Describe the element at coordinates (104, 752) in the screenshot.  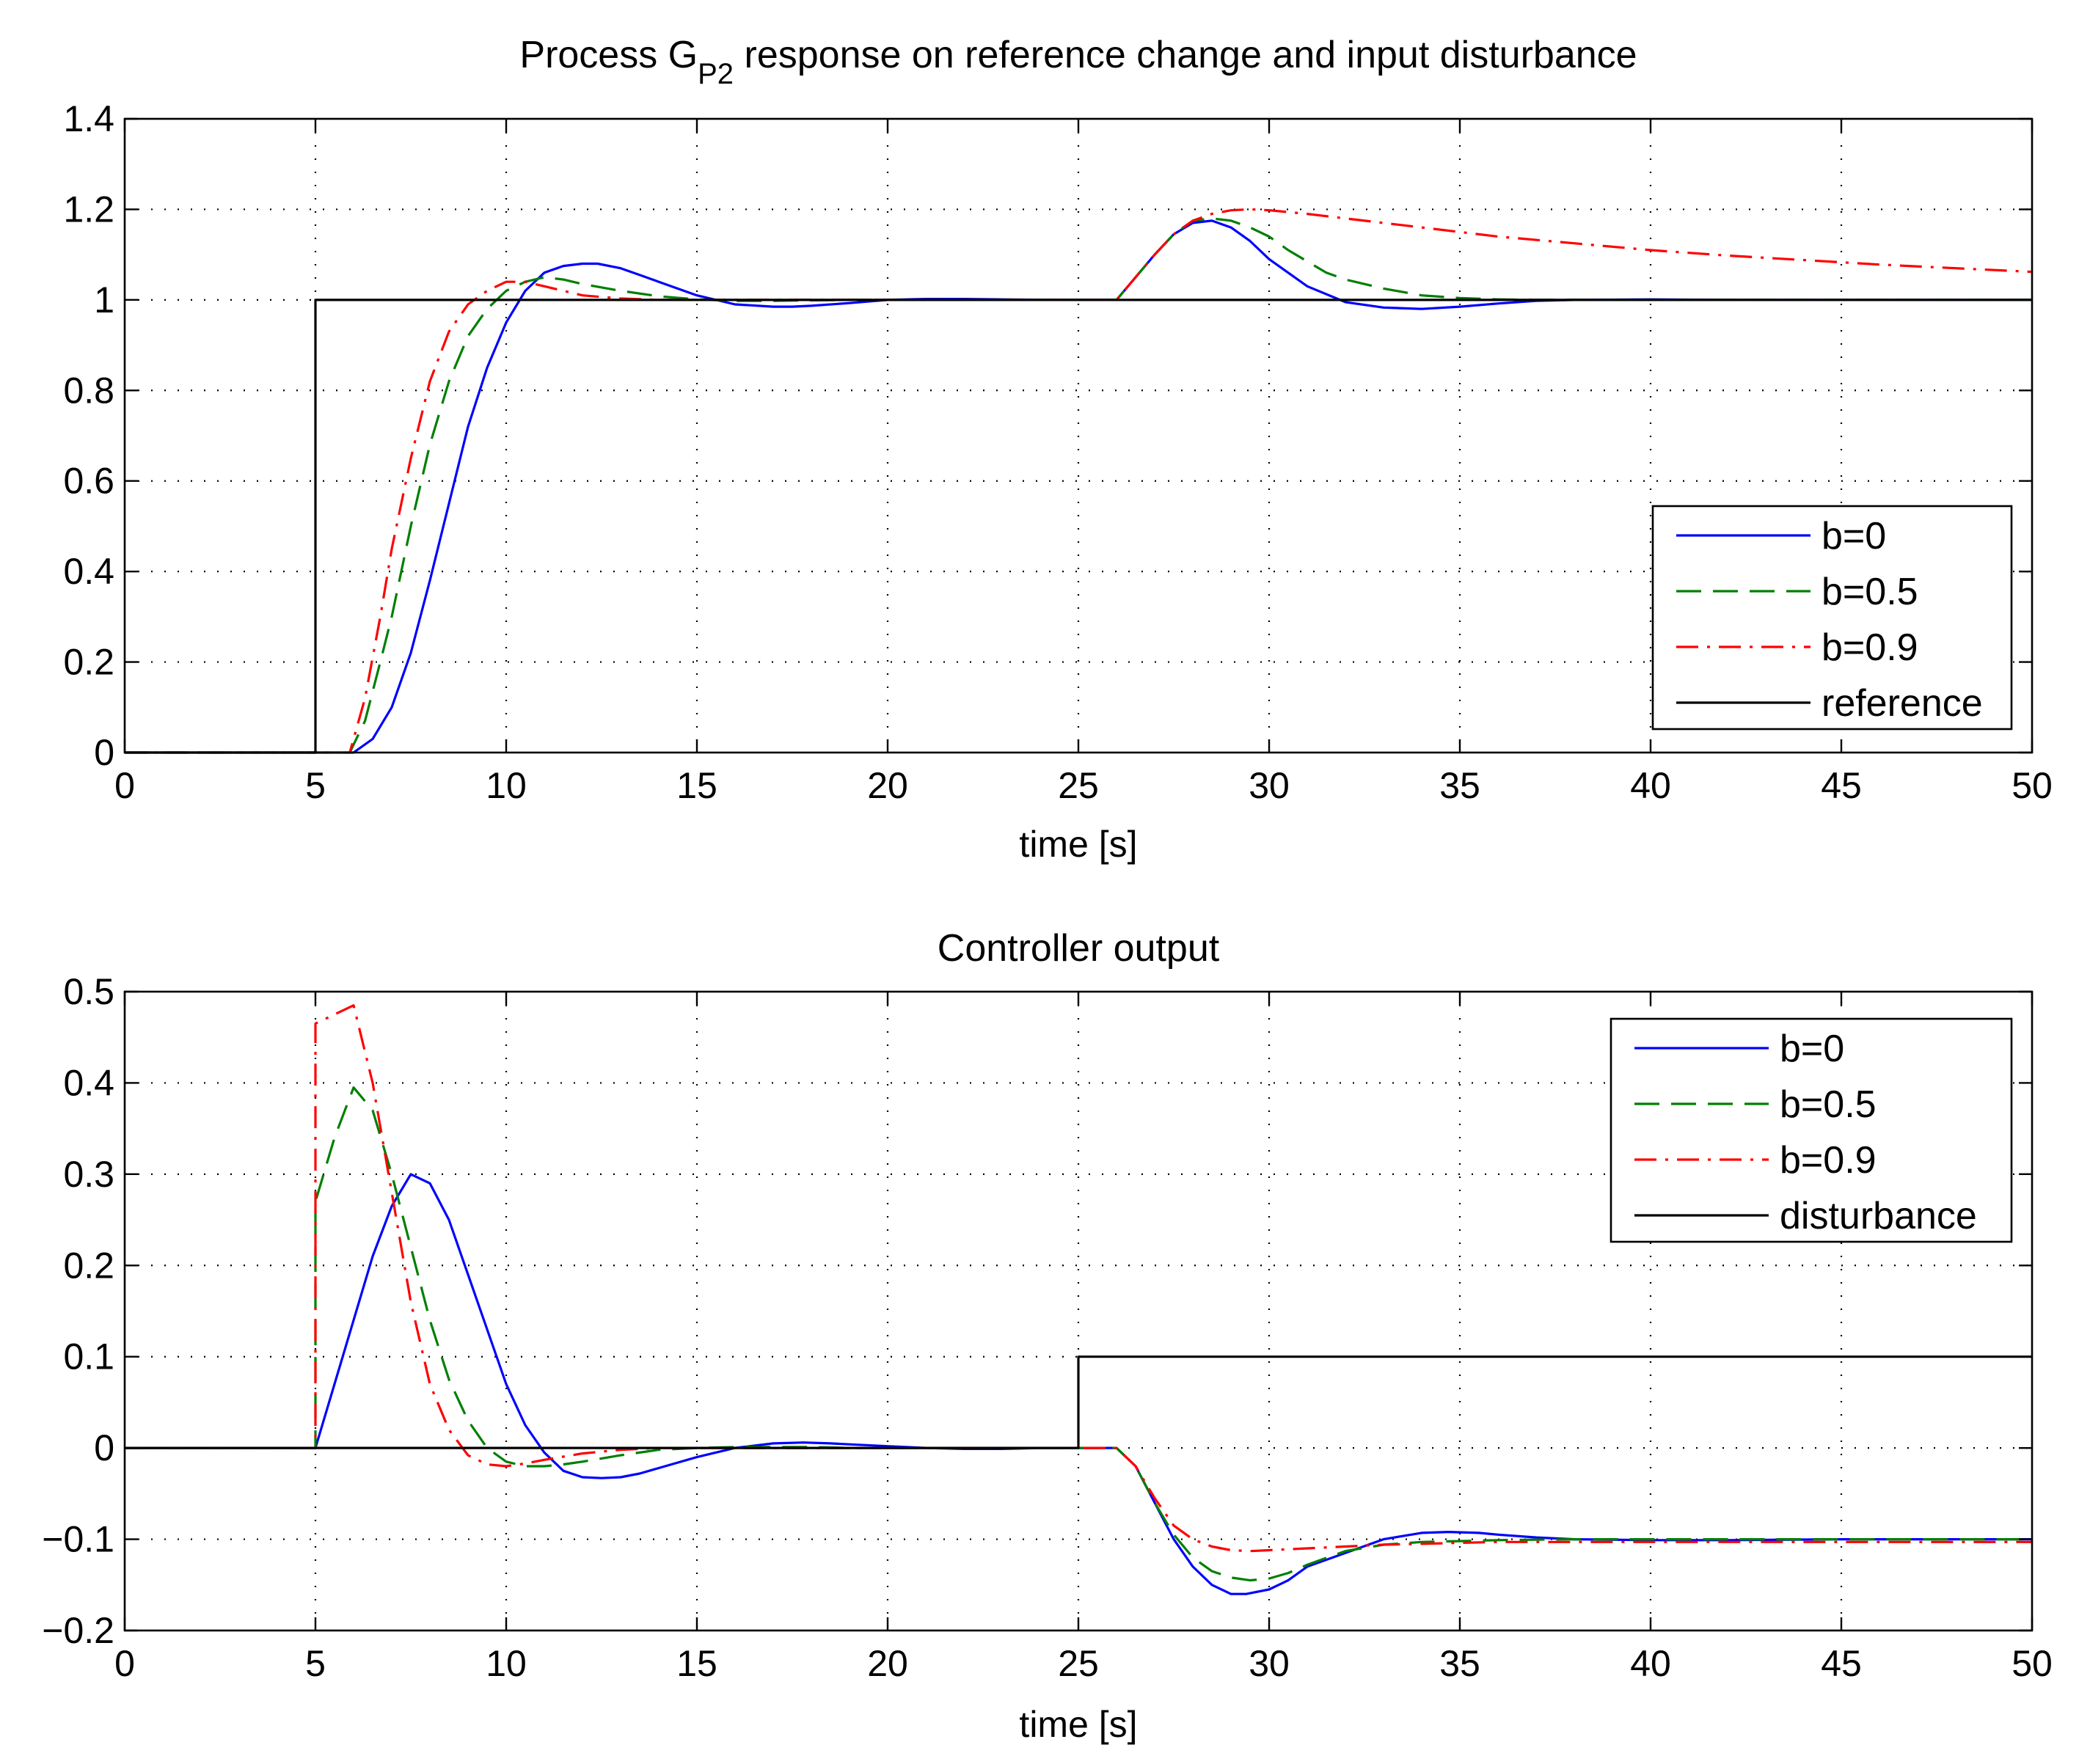
I see `top-ytick-label: 0` at that location.